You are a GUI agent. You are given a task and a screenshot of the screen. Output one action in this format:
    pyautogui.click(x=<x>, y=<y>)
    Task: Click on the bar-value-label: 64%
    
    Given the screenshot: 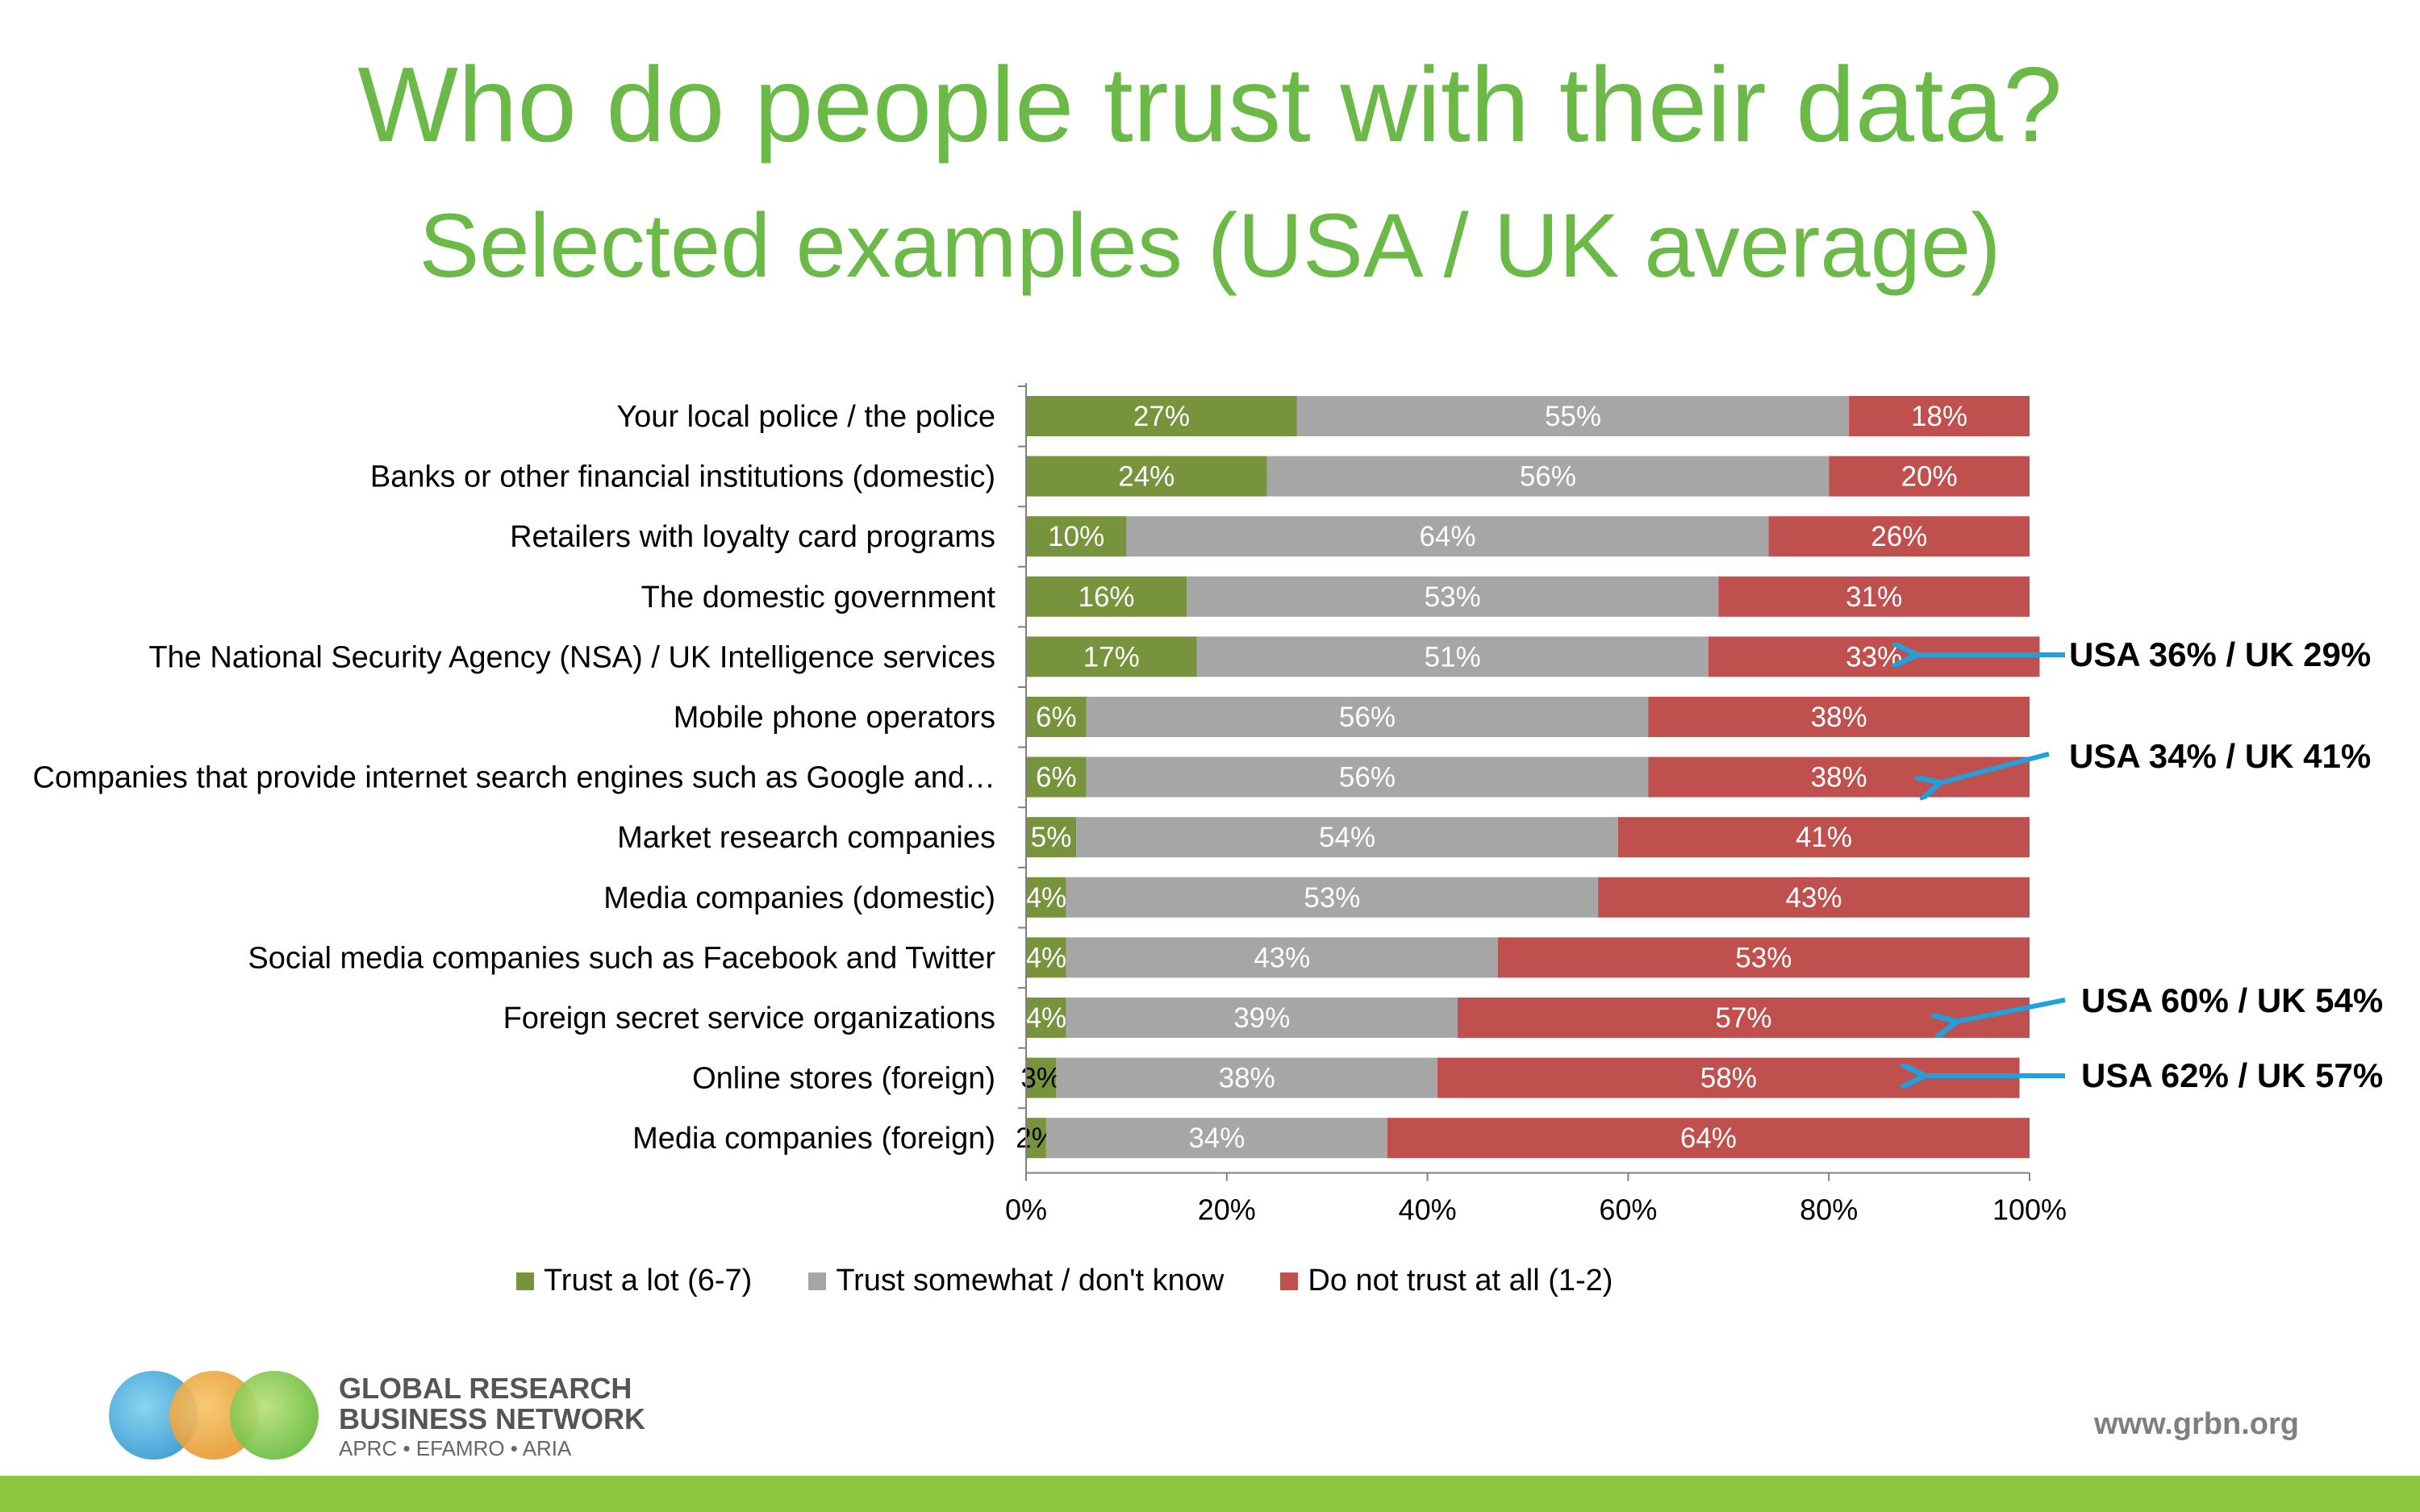 What is the action you would take?
    pyautogui.click(x=1708, y=1138)
    